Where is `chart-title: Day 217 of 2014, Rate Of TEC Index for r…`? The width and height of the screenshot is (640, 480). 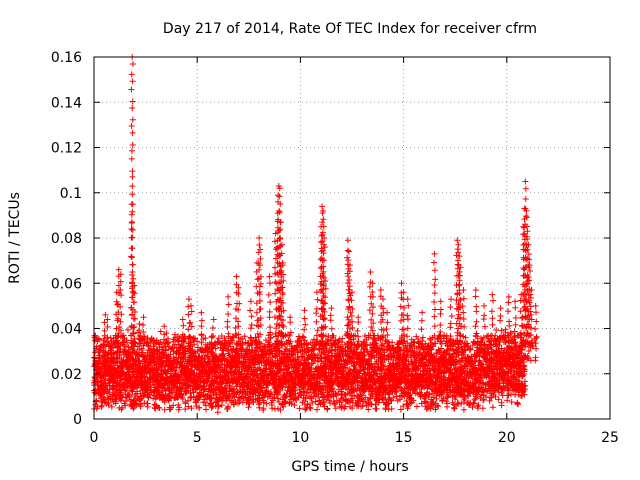 chart-title: Day 217 of 2014, Rate Of TEC Index for r… is located at coordinates (350, 29).